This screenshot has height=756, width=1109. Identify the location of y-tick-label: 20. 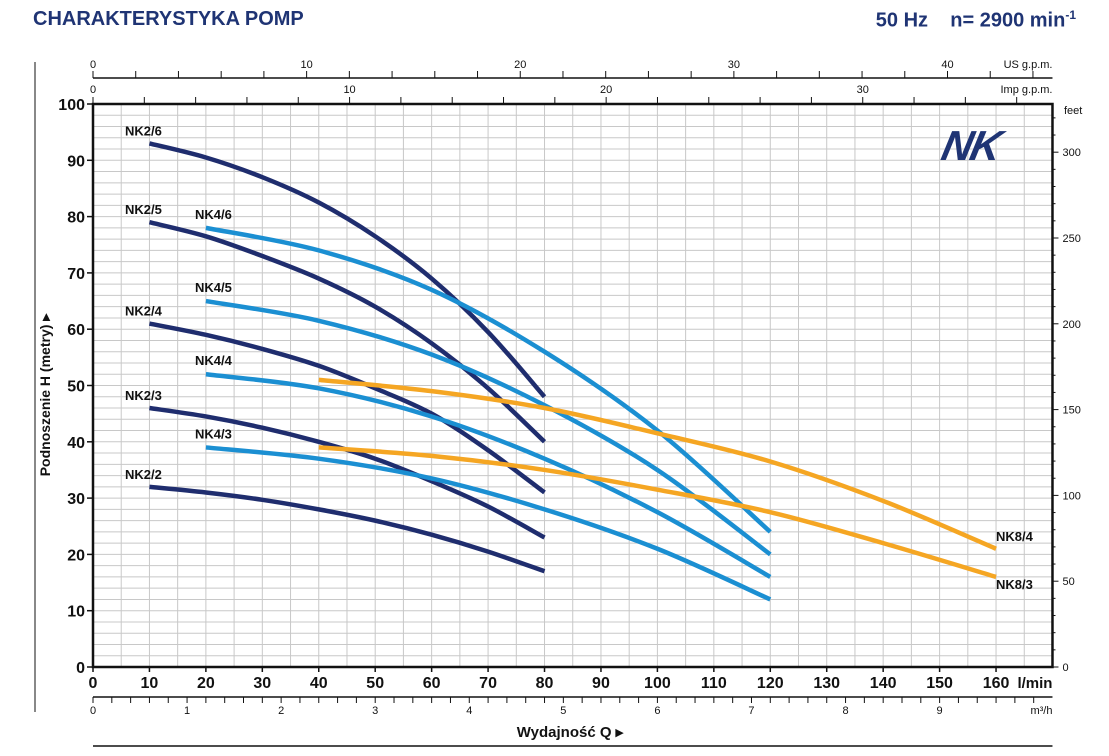
(76, 555).